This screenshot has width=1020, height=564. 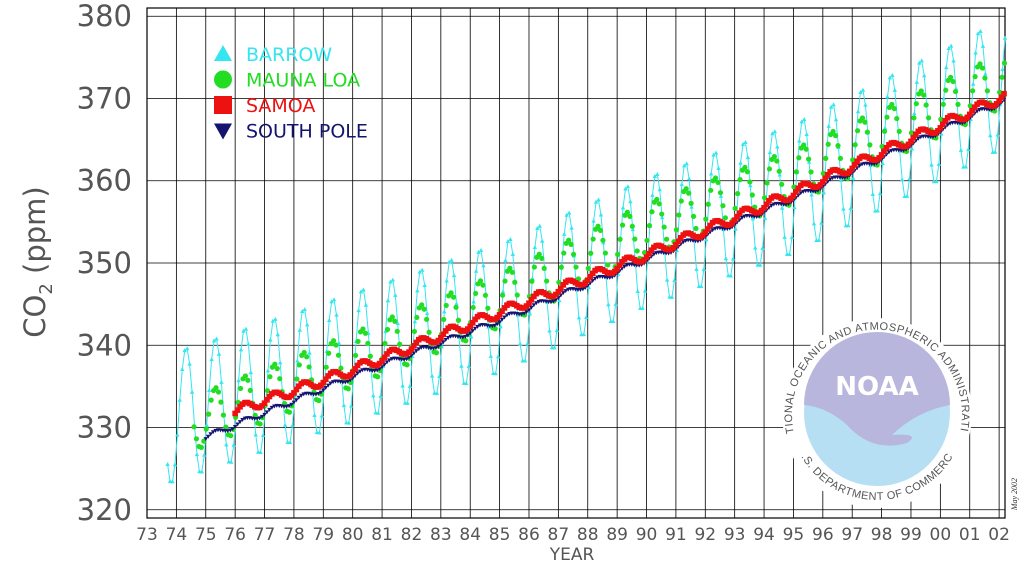 I want to click on x-tick-label: 92, so click(x=705, y=535).